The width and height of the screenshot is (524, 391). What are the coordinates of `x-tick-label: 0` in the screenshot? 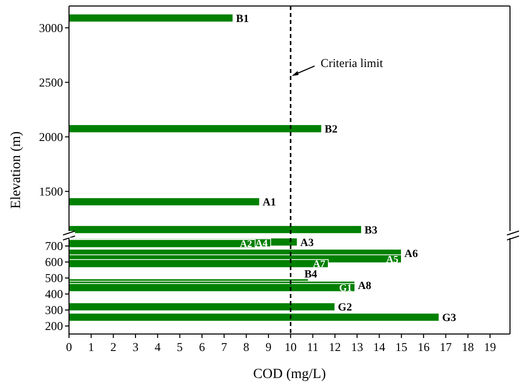 It's located at (69, 347).